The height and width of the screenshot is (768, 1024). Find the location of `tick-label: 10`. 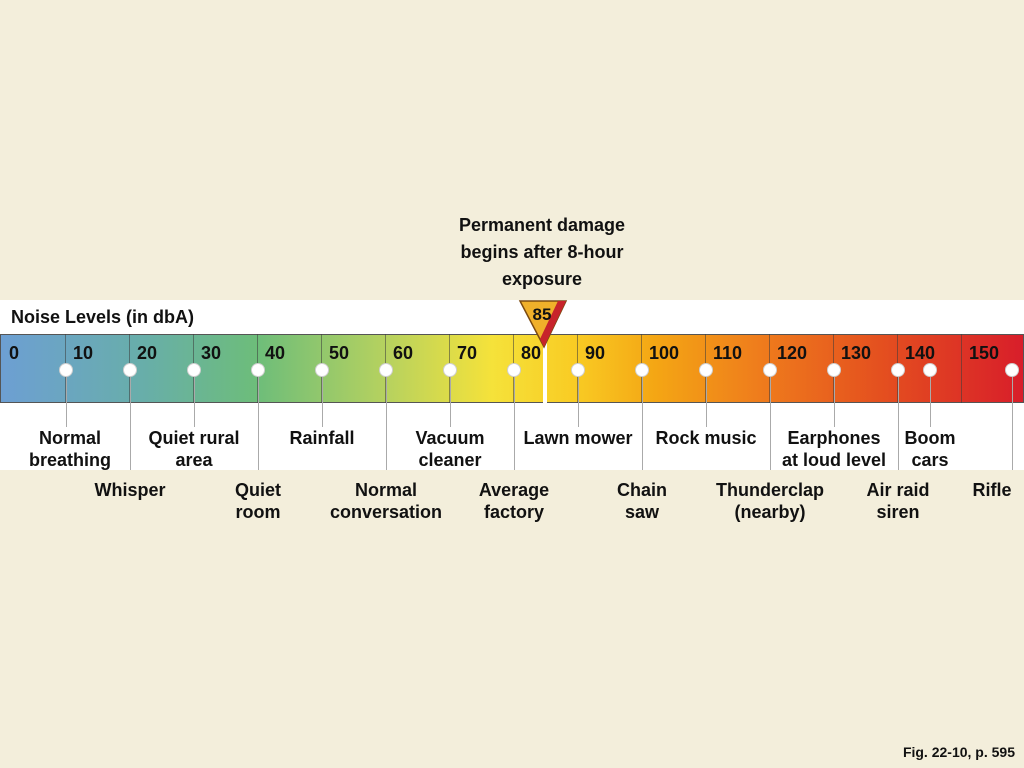

tick-label: 10 is located at coordinates (83, 353).